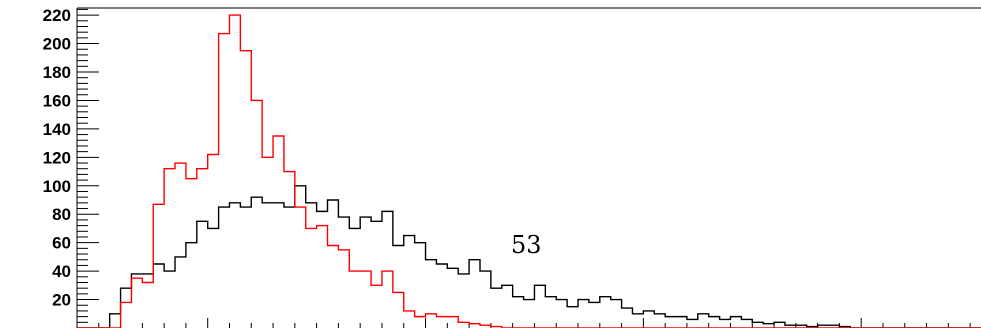 The width and height of the screenshot is (981, 328). What do you see at coordinates (61, 271) in the screenshot?
I see `y-tick-label: 40` at bounding box center [61, 271].